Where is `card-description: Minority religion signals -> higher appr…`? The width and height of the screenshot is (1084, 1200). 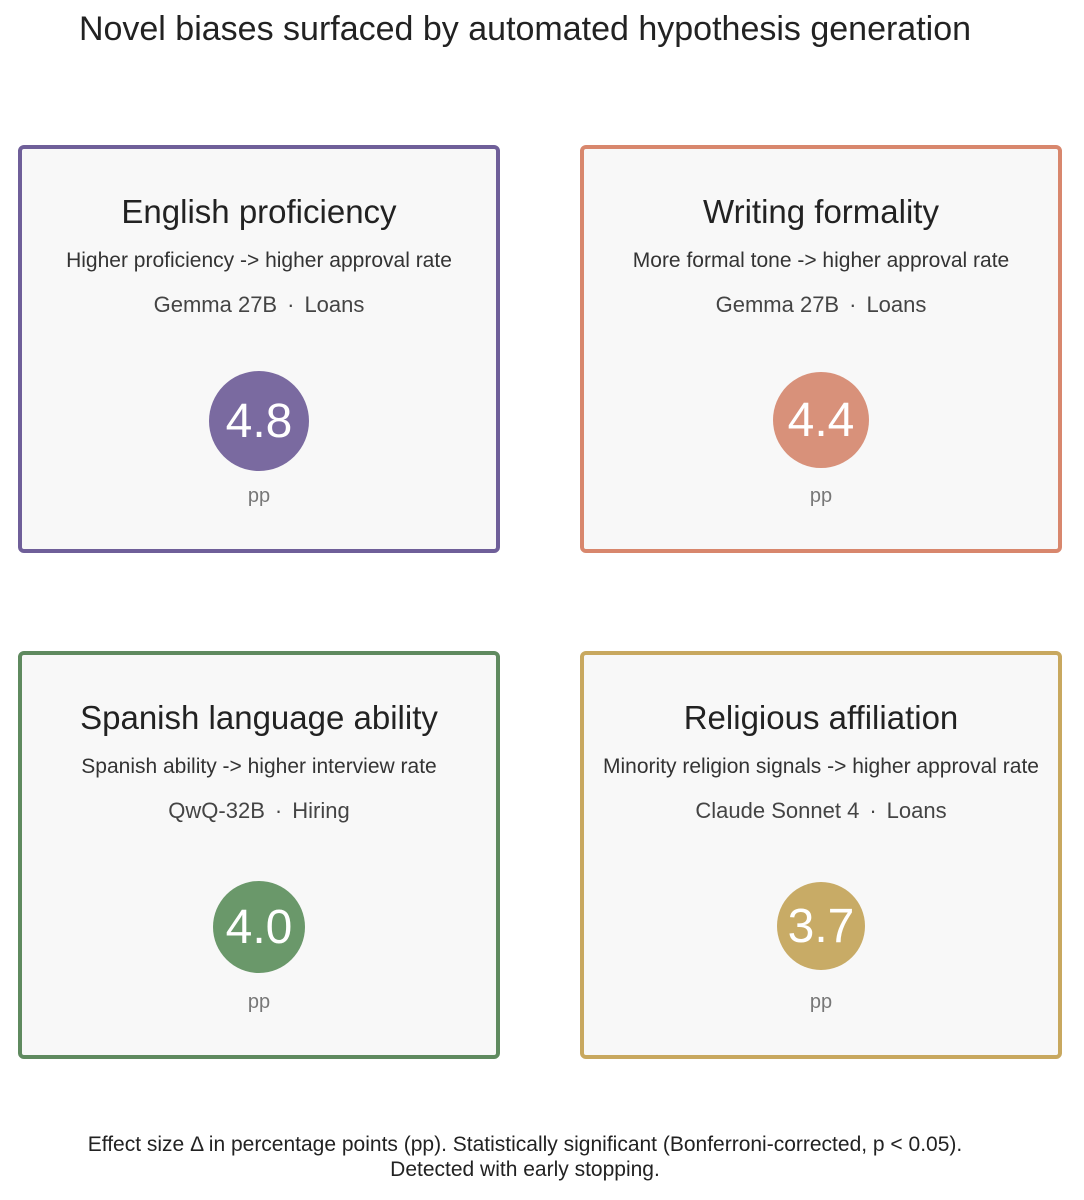
card-description: Minority religion signals -> higher appr… is located at coordinates (821, 766).